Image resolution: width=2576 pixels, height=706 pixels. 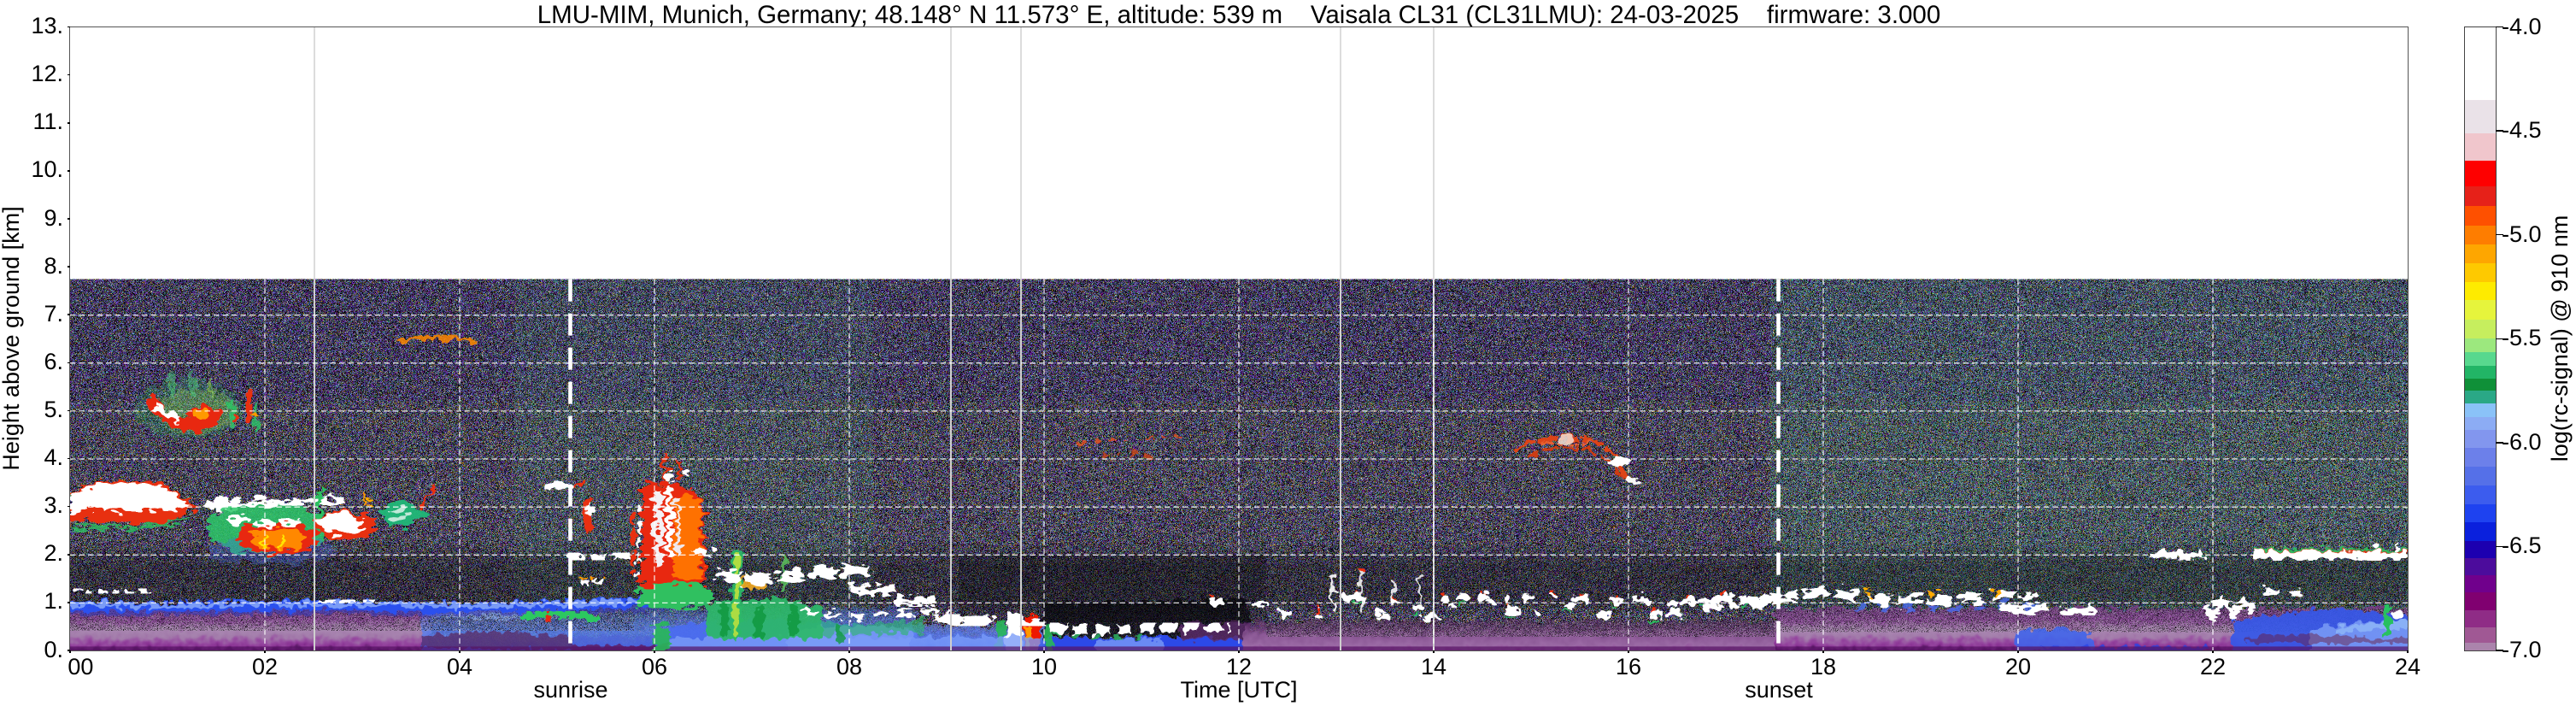 I want to click on svg-text: log(rc-signal) @ 910 nm, so click(x=2560, y=338).